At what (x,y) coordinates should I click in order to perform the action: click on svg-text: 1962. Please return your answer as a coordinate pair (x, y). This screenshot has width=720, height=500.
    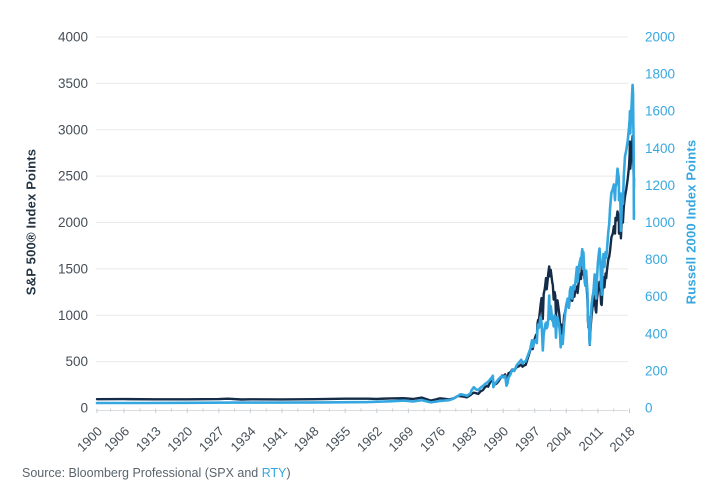
    Looking at the image, I should click on (369, 439).